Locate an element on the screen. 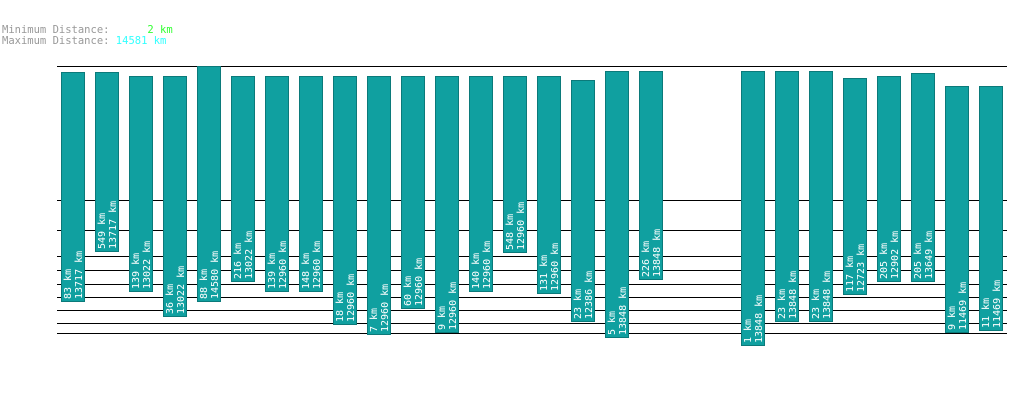 The width and height of the screenshot is (1019, 402). bar-label-total: 12386 km is located at coordinates (589, 295).